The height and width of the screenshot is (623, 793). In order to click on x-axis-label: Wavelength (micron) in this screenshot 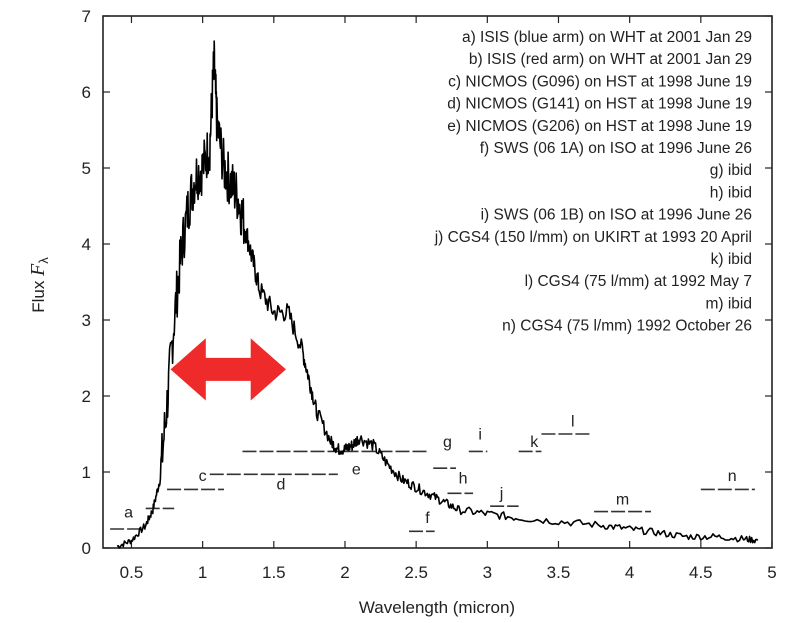, I will do `click(437, 607)`.